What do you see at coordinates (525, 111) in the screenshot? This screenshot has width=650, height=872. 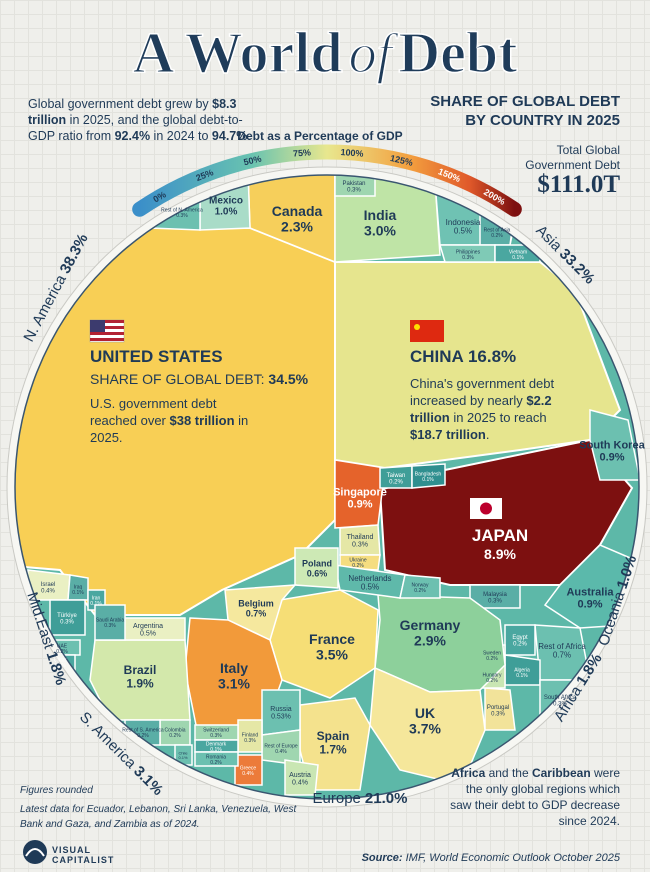 I see `subtitle: SHARE OF GLOBAL DEBT BY COUNTRY IN 2025` at bounding box center [525, 111].